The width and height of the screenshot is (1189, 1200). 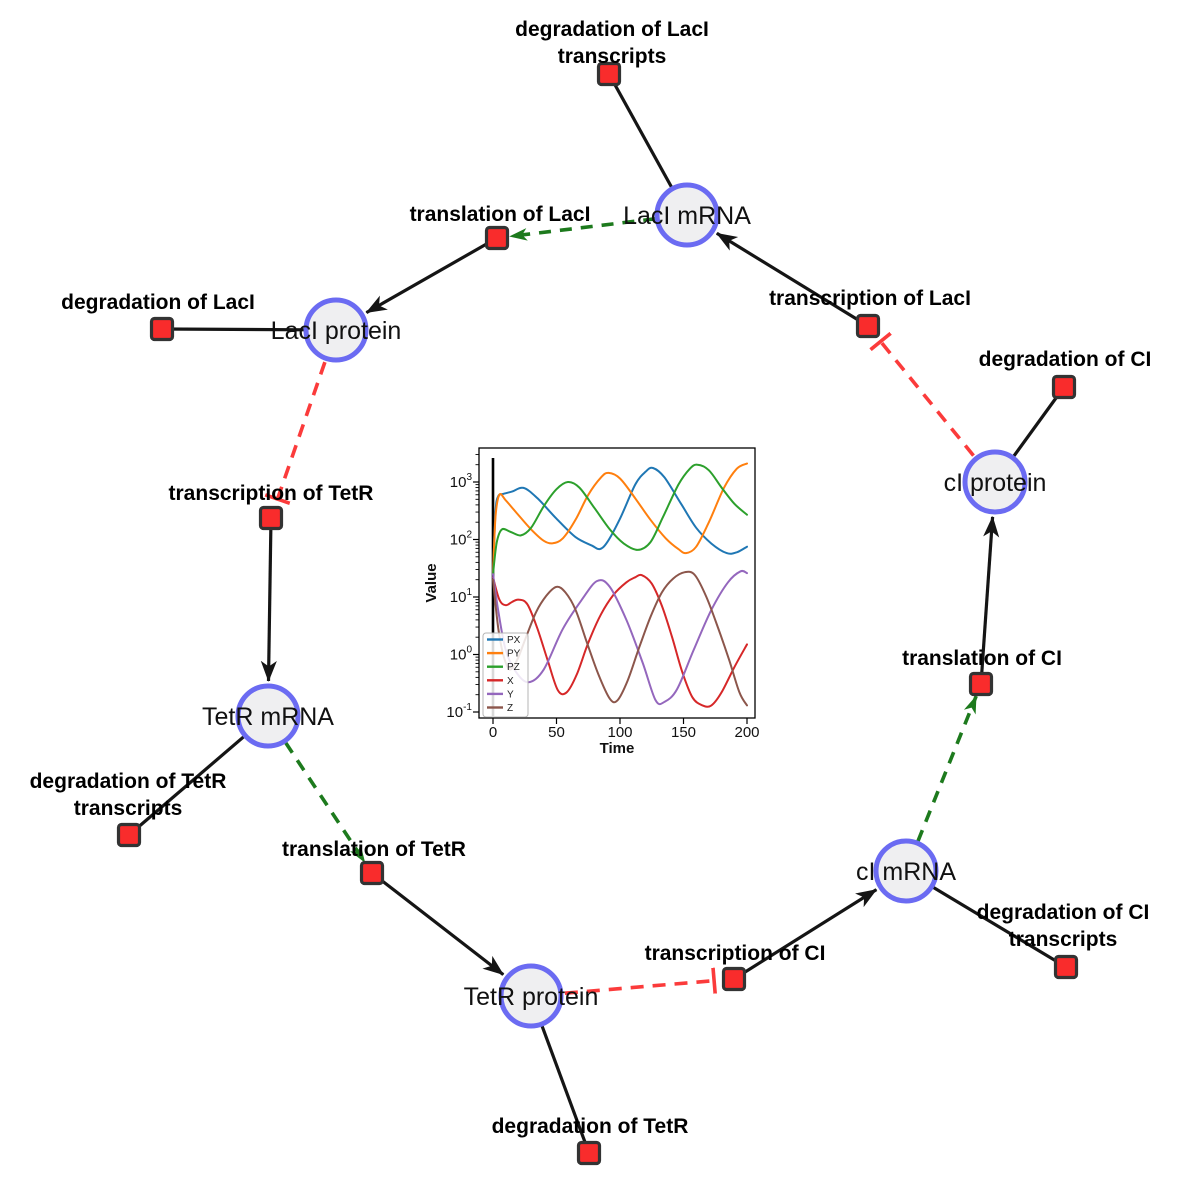 I want to click on reaction-label-transl_ci: translation of CI, so click(x=982, y=658).